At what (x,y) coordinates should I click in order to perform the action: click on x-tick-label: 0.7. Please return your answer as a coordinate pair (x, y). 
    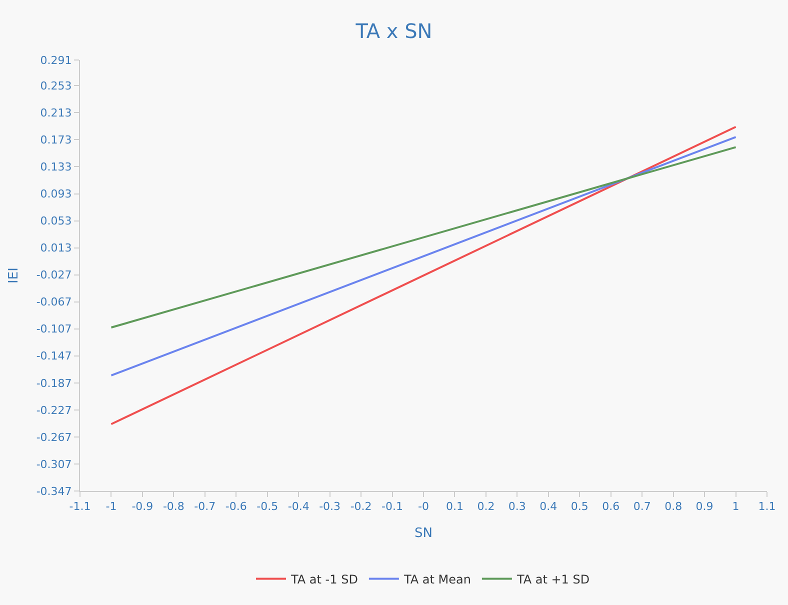
    Looking at the image, I should click on (642, 507).